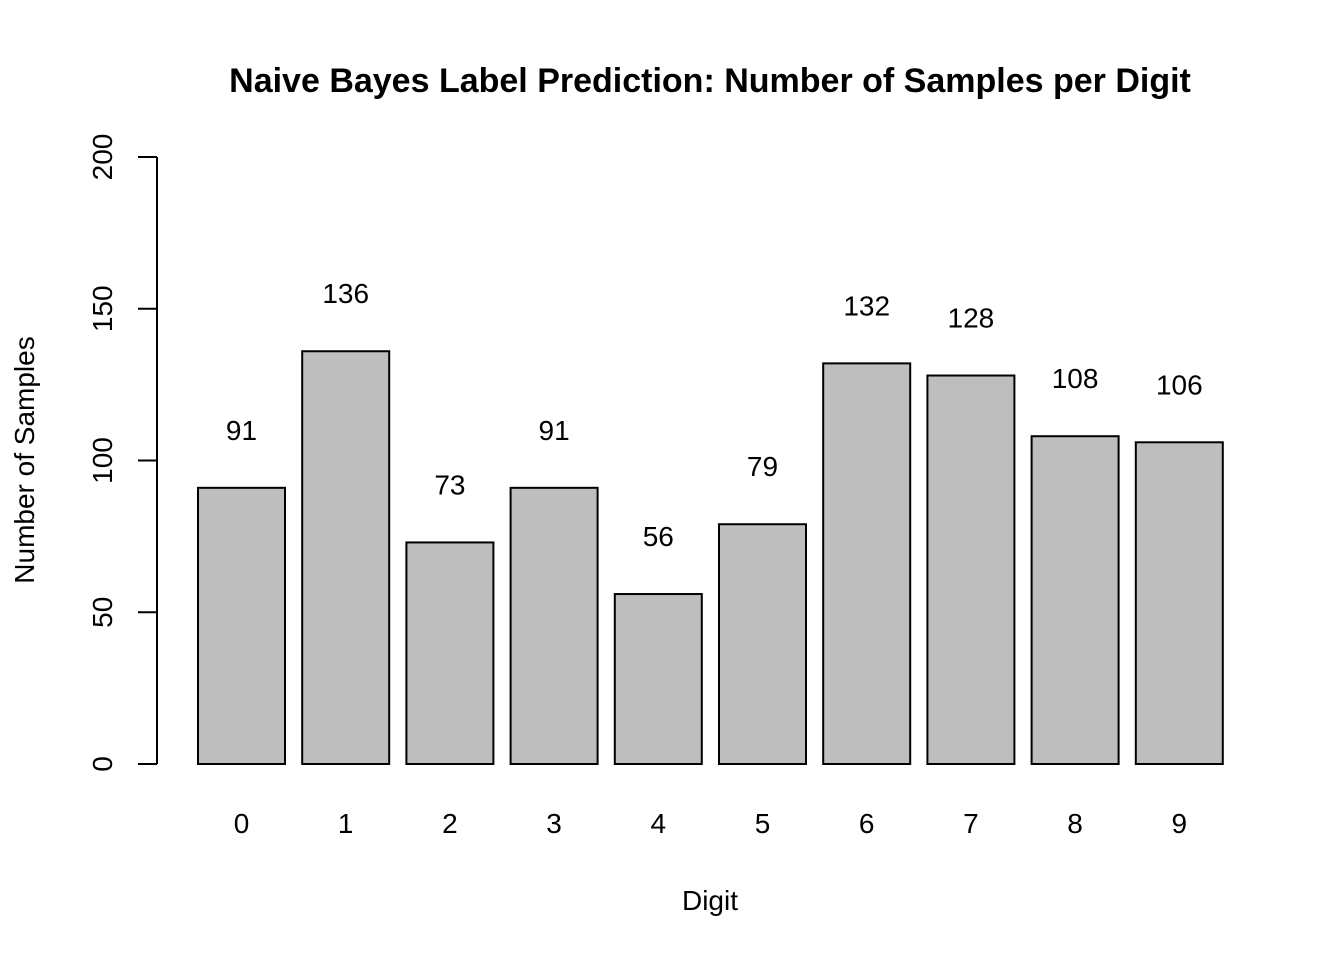 Image resolution: width=1344 pixels, height=960 pixels. I want to click on data-label: 108, so click(1075, 378).